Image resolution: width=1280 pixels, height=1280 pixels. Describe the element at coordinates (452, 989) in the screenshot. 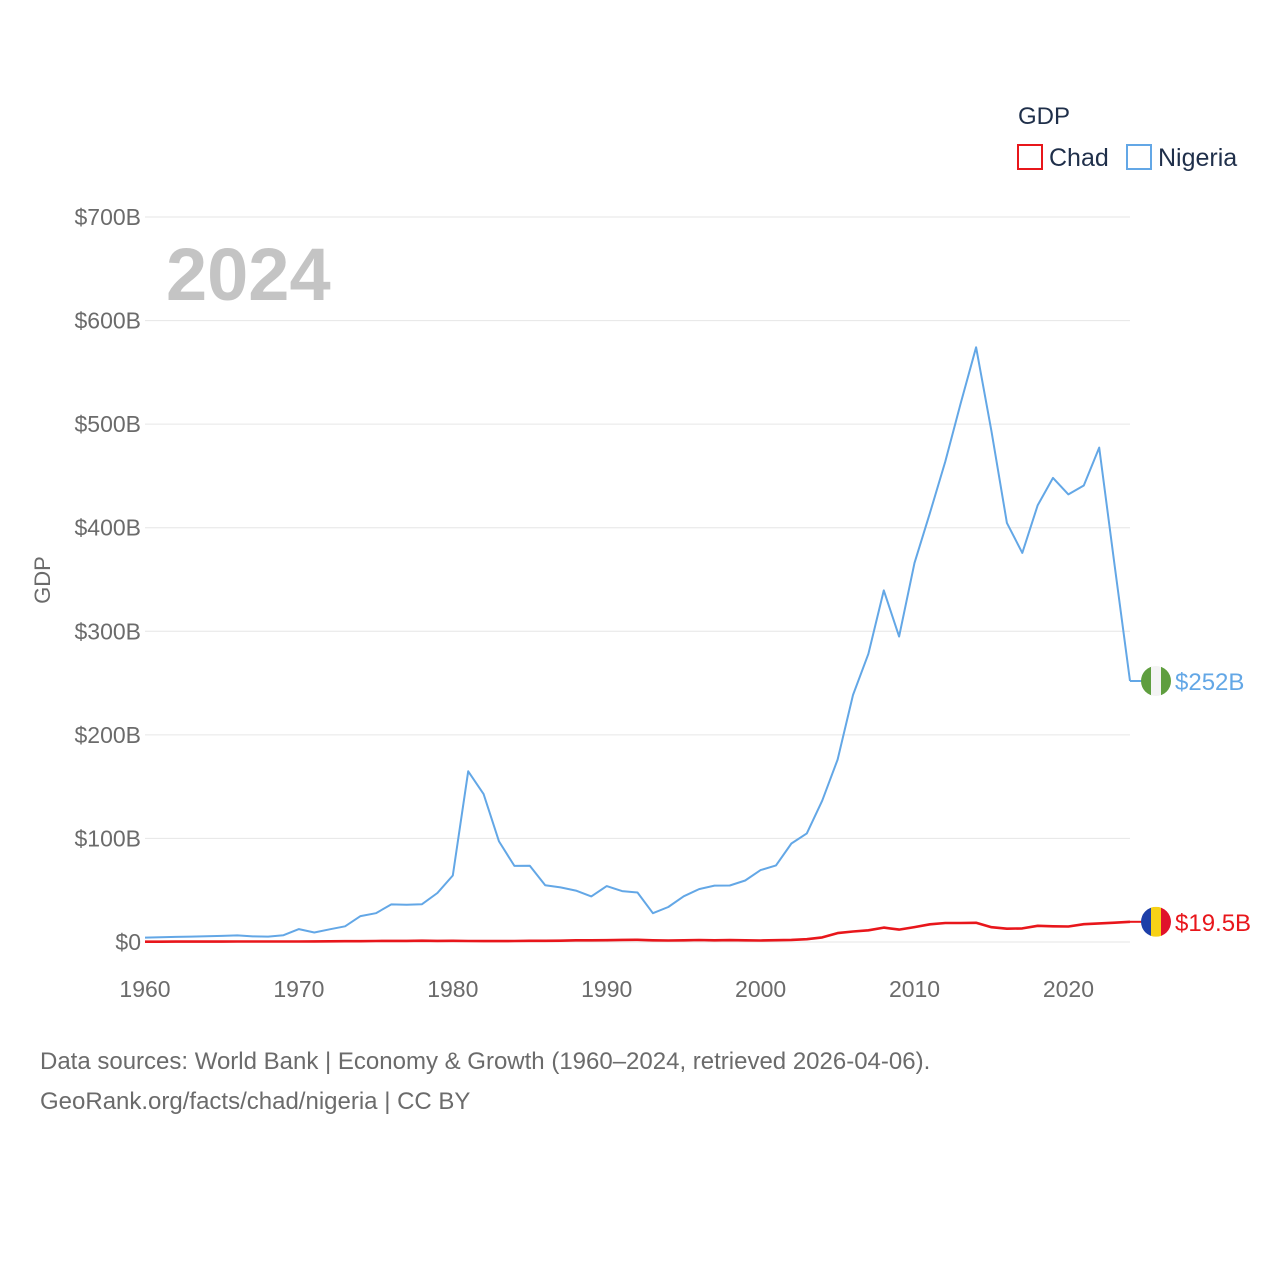

I see `x-tick-label: 1980` at that location.